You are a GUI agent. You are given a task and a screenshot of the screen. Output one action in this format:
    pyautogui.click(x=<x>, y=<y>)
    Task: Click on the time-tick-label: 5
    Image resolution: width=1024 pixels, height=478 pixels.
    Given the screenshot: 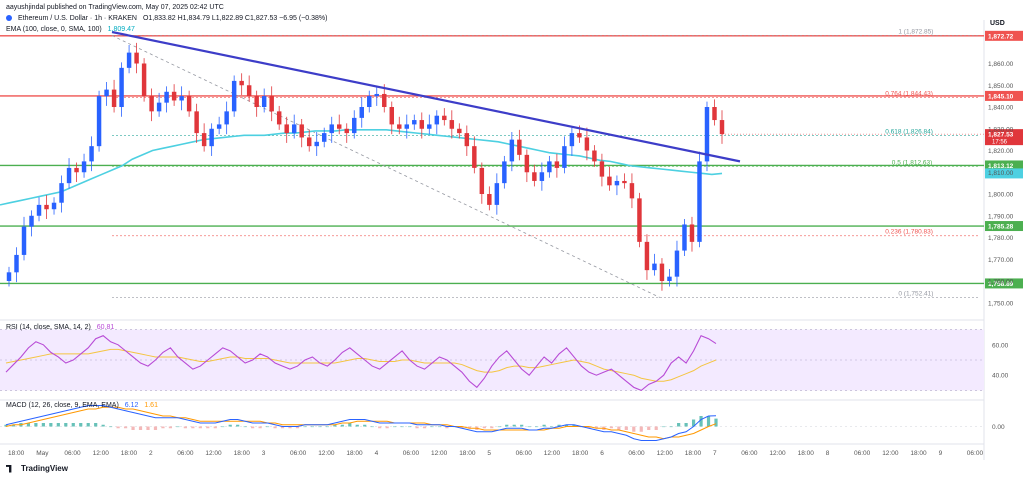 What is the action you would take?
    pyautogui.click(x=489, y=453)
    